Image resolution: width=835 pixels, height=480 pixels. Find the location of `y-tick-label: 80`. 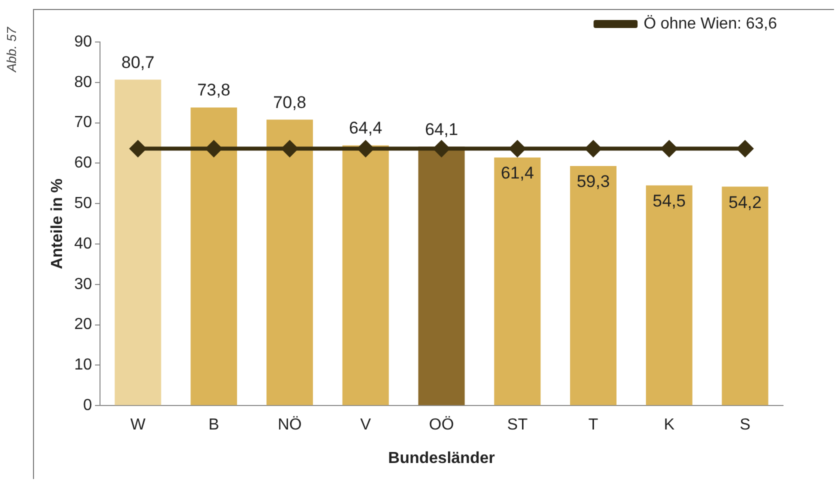

y-tick-label: 80 is located at coordinates (83, 82).